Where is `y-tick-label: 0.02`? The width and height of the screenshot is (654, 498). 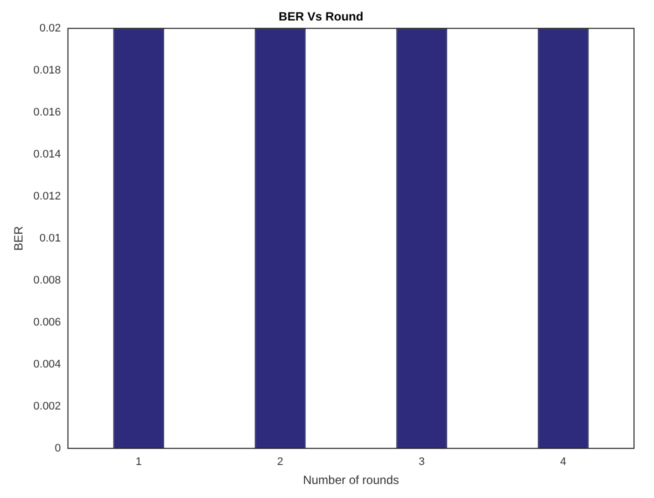
y-tick-label: 0.02 is located at coordinates (50, 28).